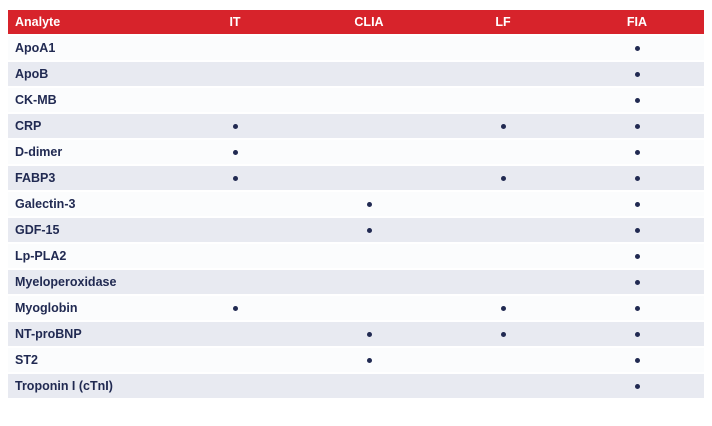 This screenshot has width=712, height=426. Describe the element at coordinates (356, 282) in the screenshot. I see `table-row: Myeloperoxidase` at that location.